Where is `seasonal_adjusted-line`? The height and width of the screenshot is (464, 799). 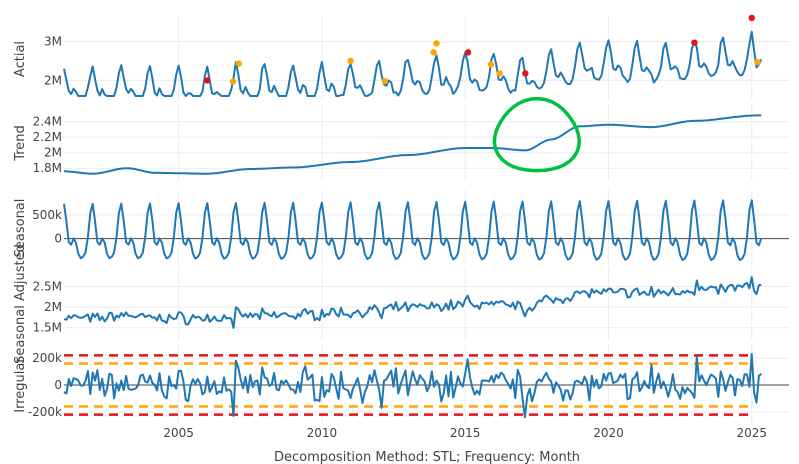 seasonal_adjusted-line is located at coordinates (412, 302).